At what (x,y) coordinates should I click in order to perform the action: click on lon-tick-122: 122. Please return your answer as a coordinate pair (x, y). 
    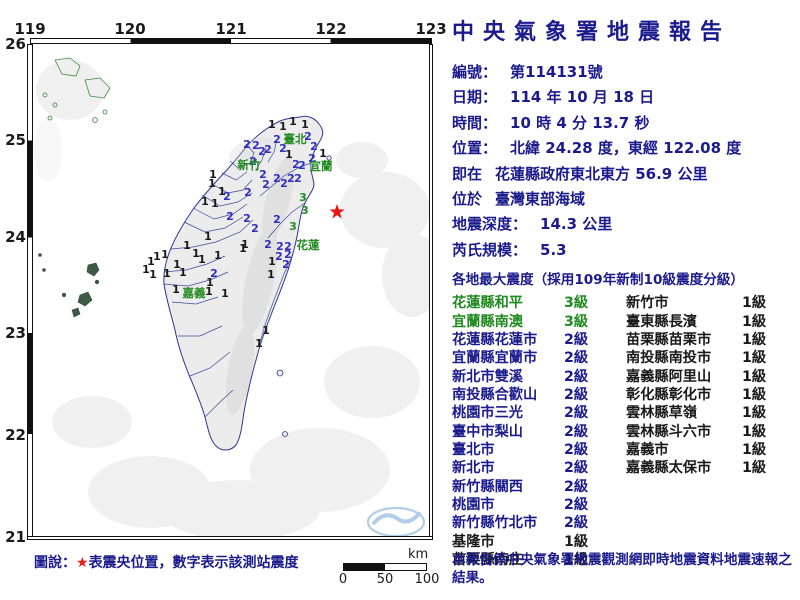
    Looking at the image, I should click on (331, 29).